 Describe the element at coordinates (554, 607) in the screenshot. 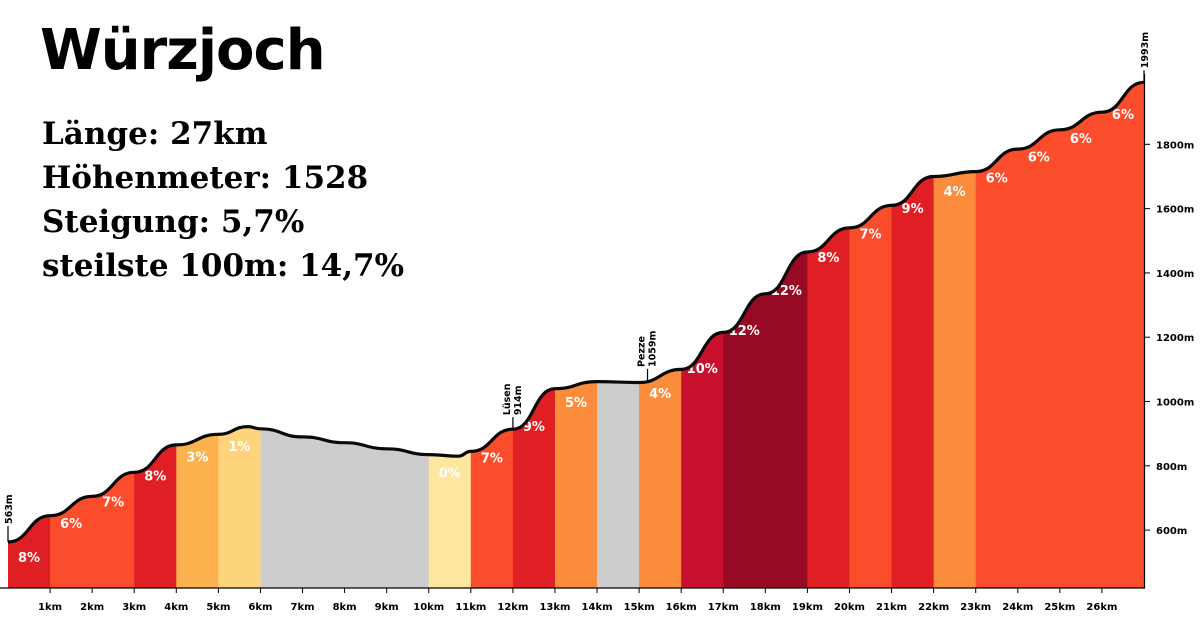

I see `x-tick-label: 13km` at that location.